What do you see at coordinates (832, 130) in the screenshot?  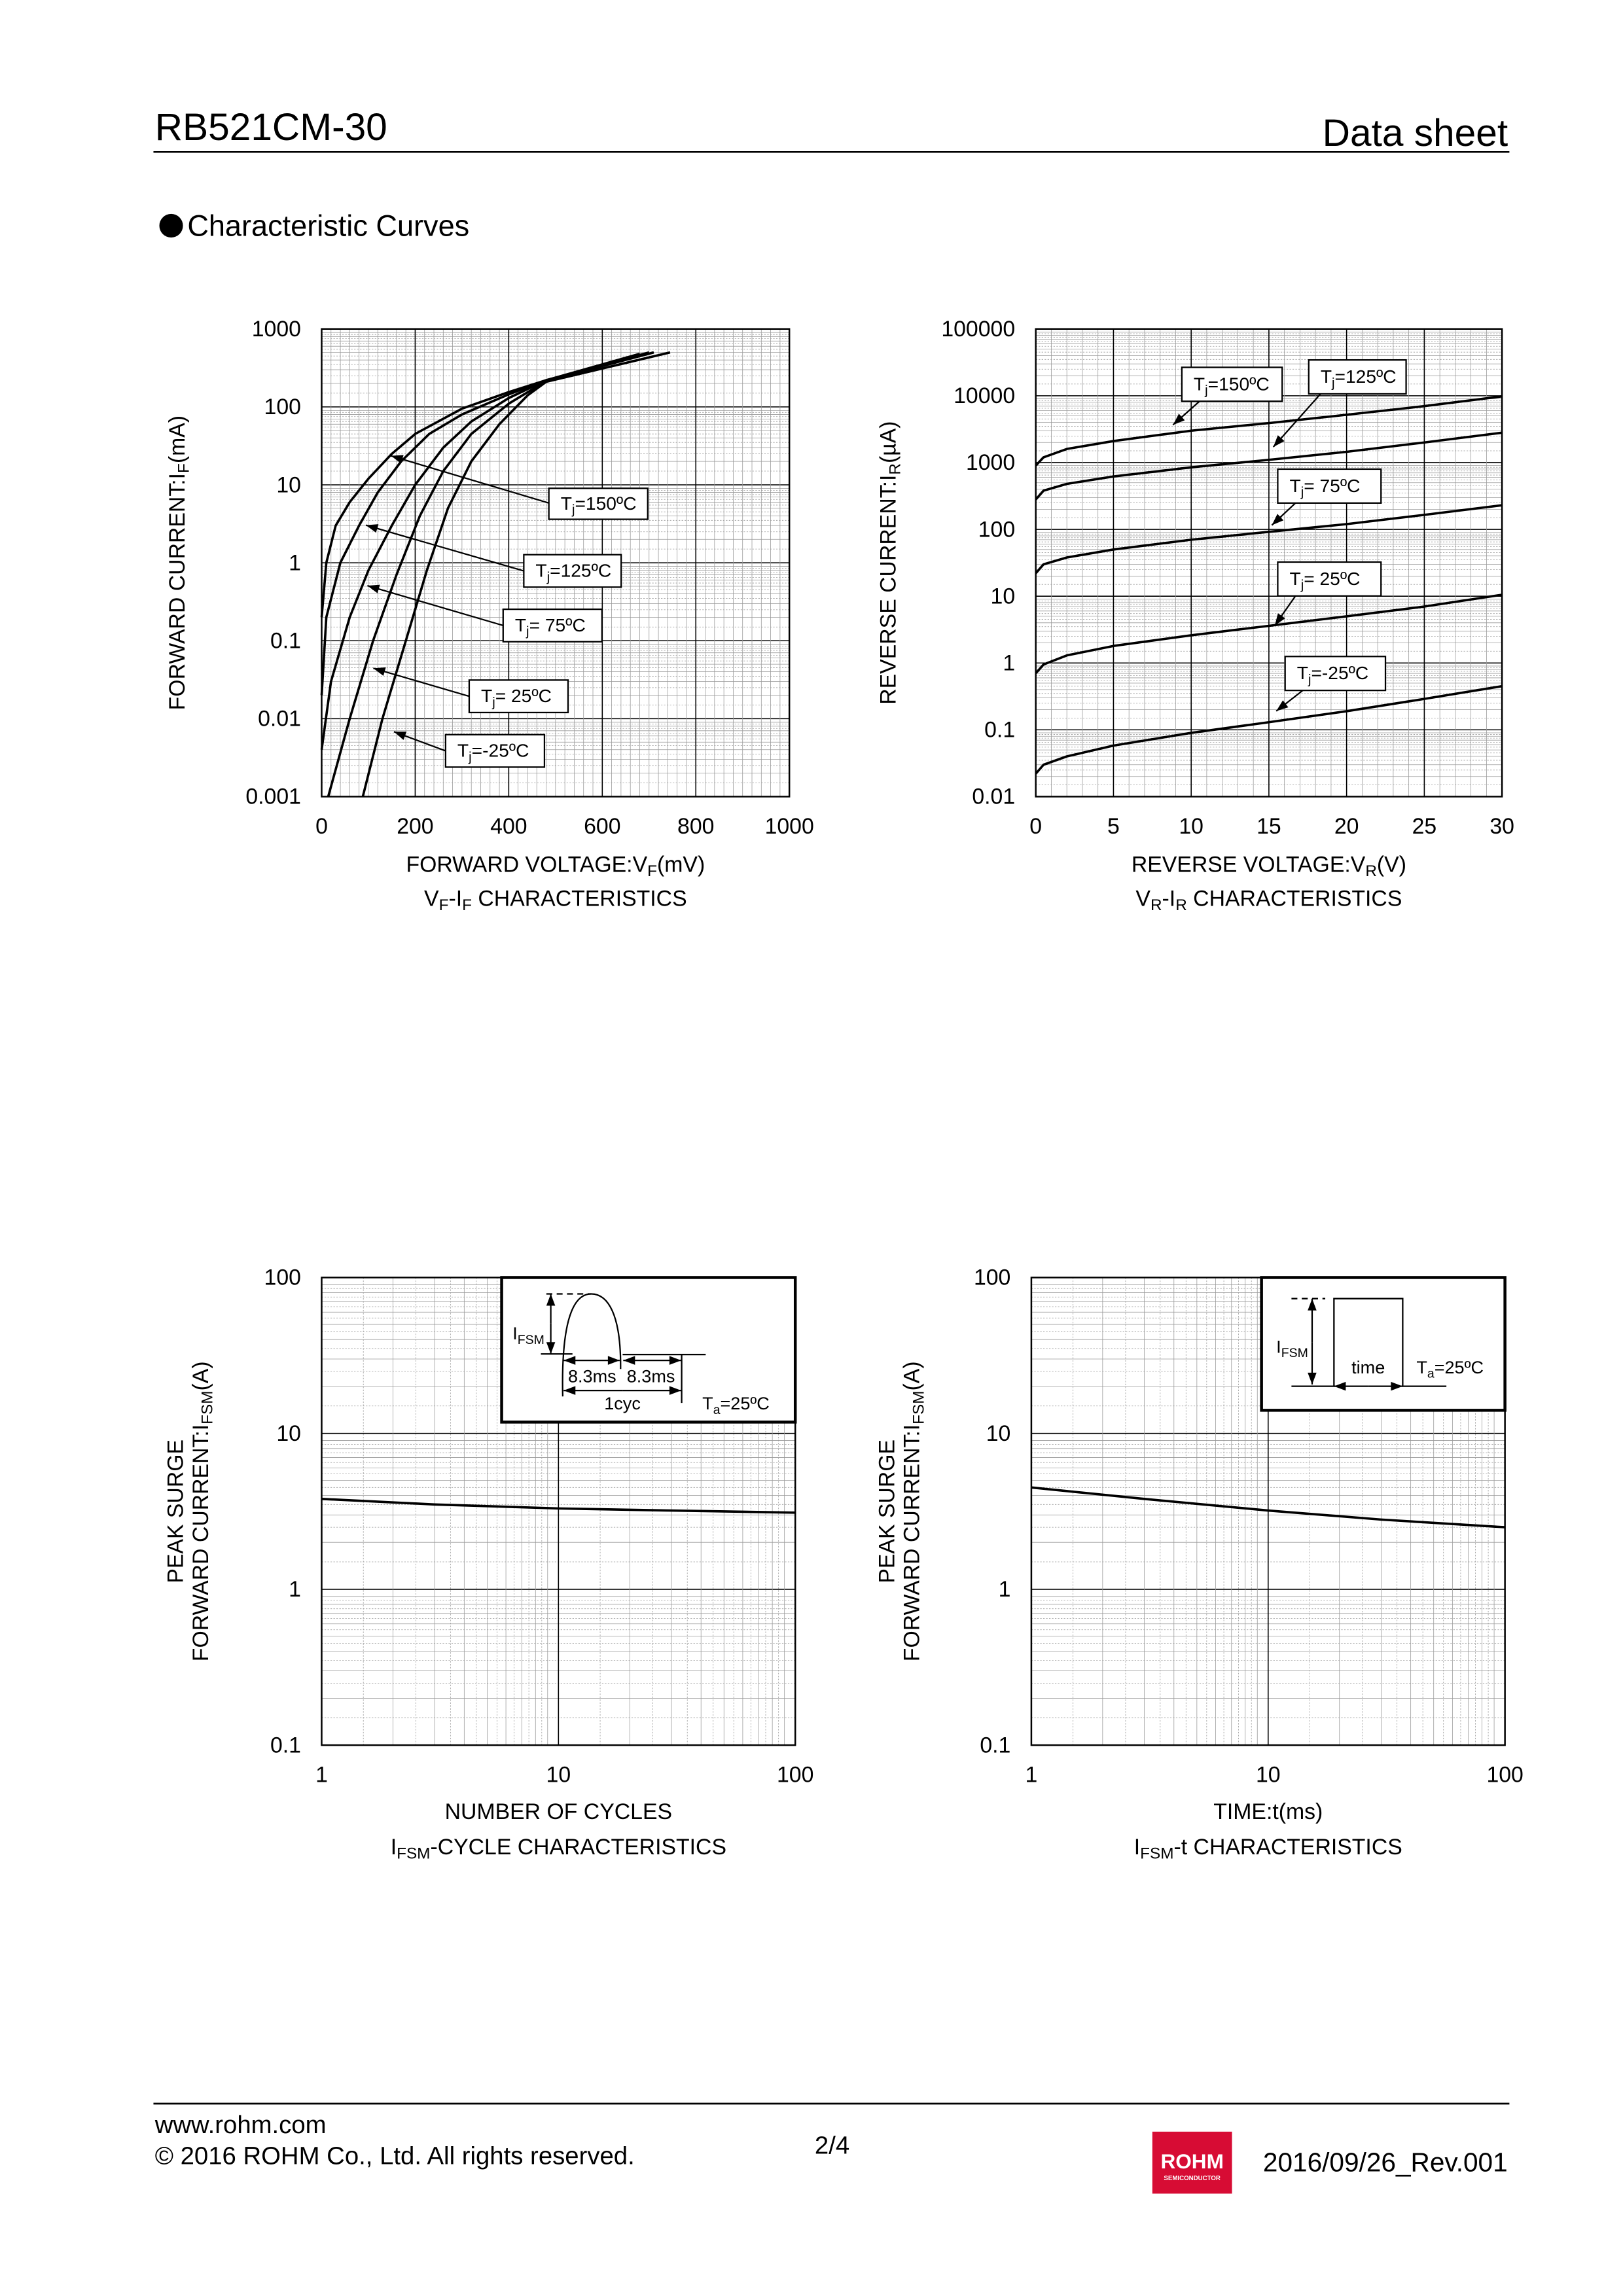 I see `page-header: RB521CM-30 Data sheet` at bounding box center [832, 130].